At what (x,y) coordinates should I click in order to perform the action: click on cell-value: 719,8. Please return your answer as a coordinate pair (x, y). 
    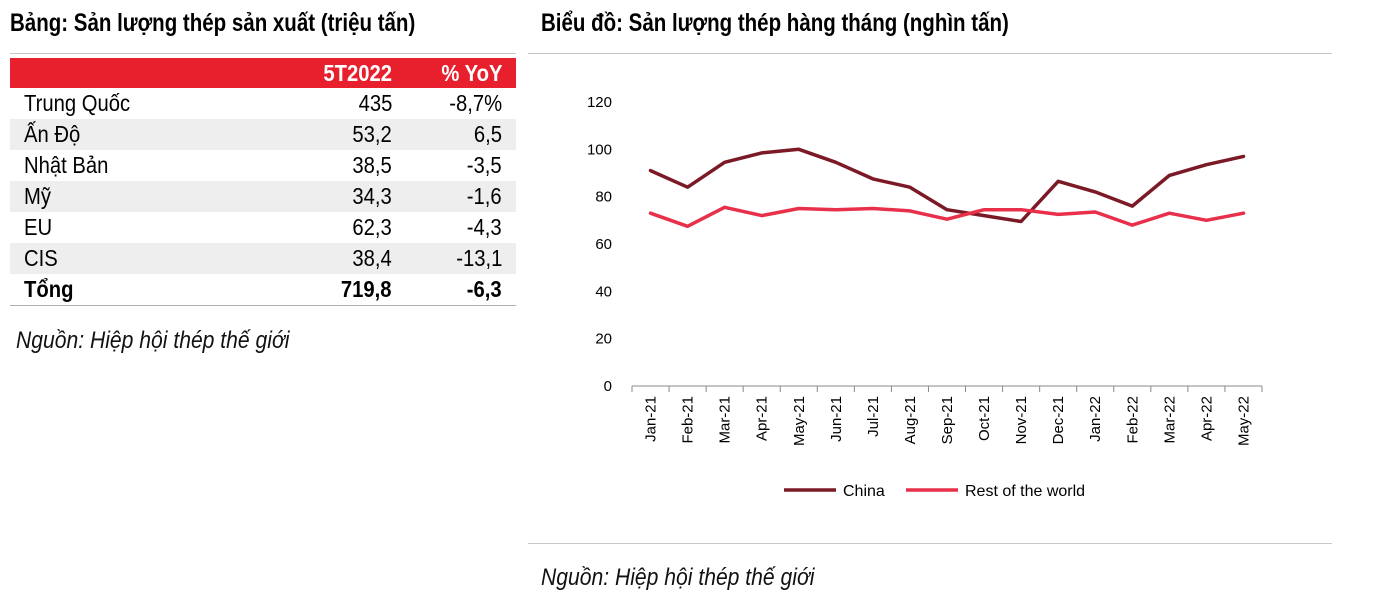
    Looking at the image, I should click on (333, 290).